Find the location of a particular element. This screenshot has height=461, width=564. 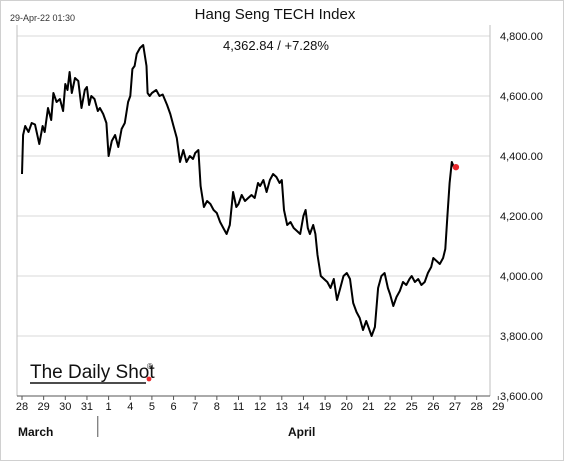

x-tick-label: 6 is located at coordinates (173, 407).